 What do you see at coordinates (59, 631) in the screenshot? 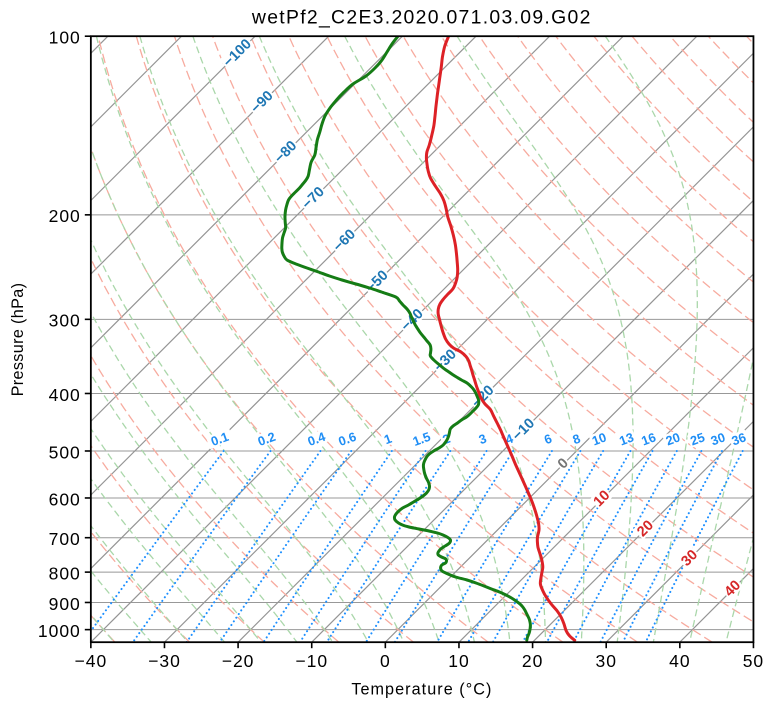
I see `svg-text: 1000` at bounding box center [59, 631].